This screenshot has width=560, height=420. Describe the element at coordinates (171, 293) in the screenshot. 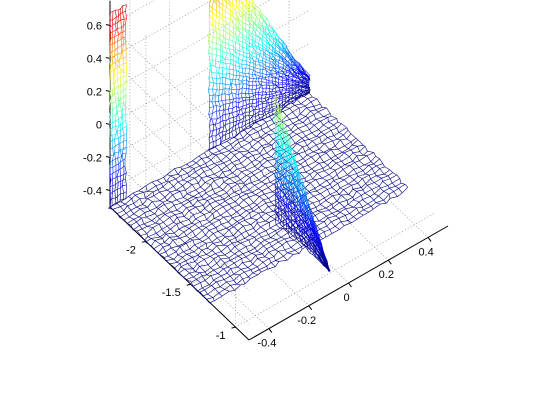

I see `y-tick-label-1: -1.5` at that location.